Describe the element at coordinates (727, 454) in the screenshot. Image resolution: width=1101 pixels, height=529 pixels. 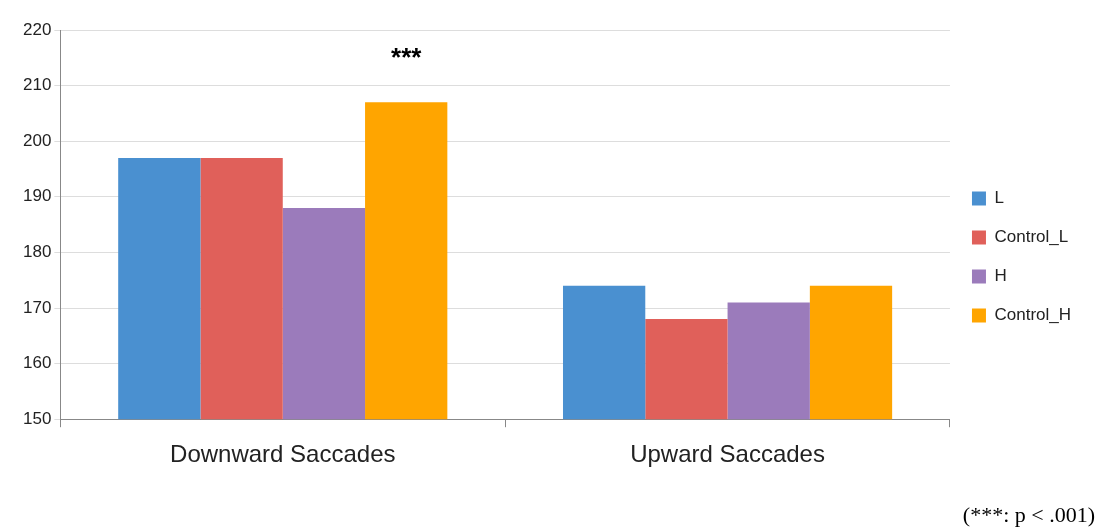
I see `x-tick-label: Upward Saccades` at that location.